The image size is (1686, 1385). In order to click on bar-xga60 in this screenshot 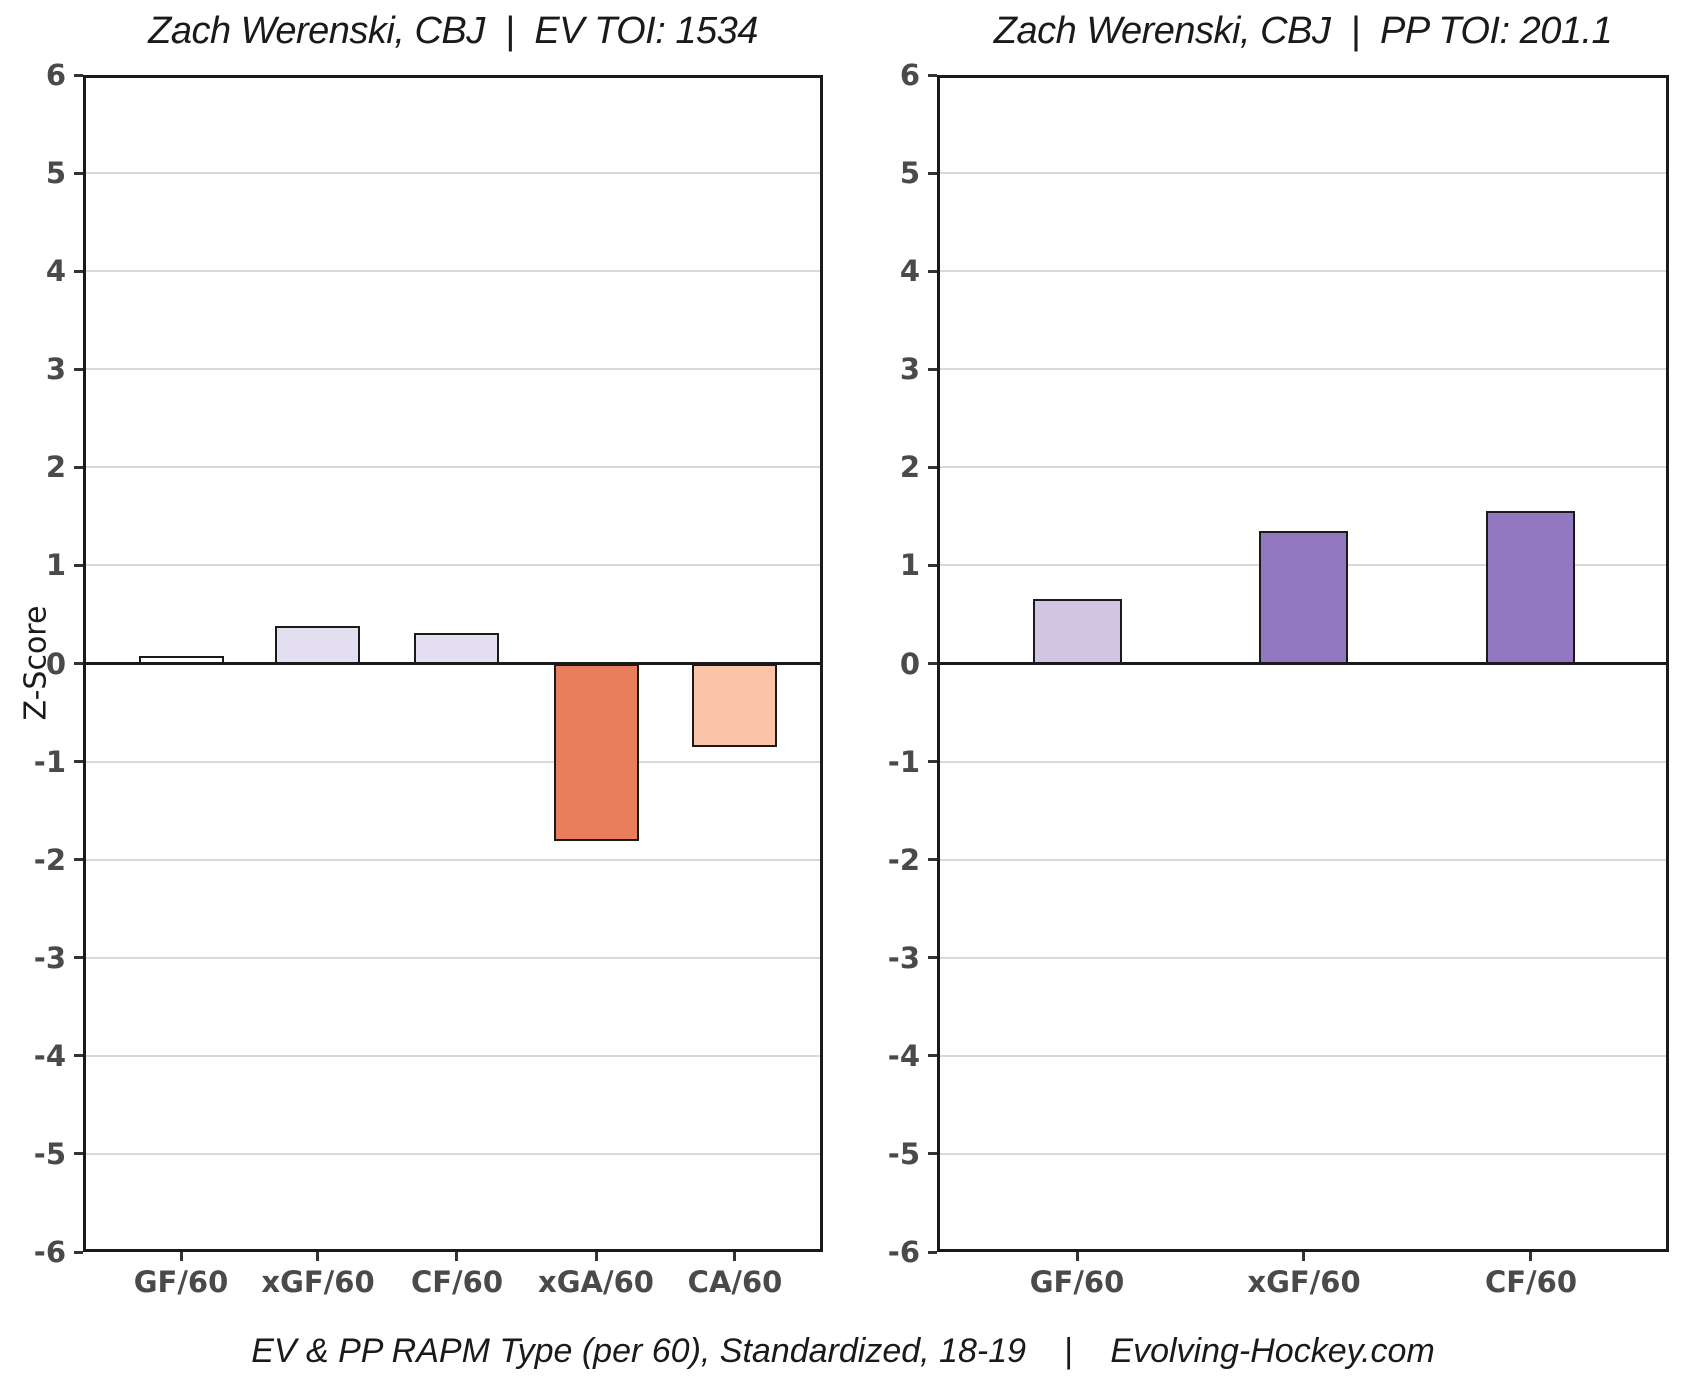, I will do `click(596, 752)`.